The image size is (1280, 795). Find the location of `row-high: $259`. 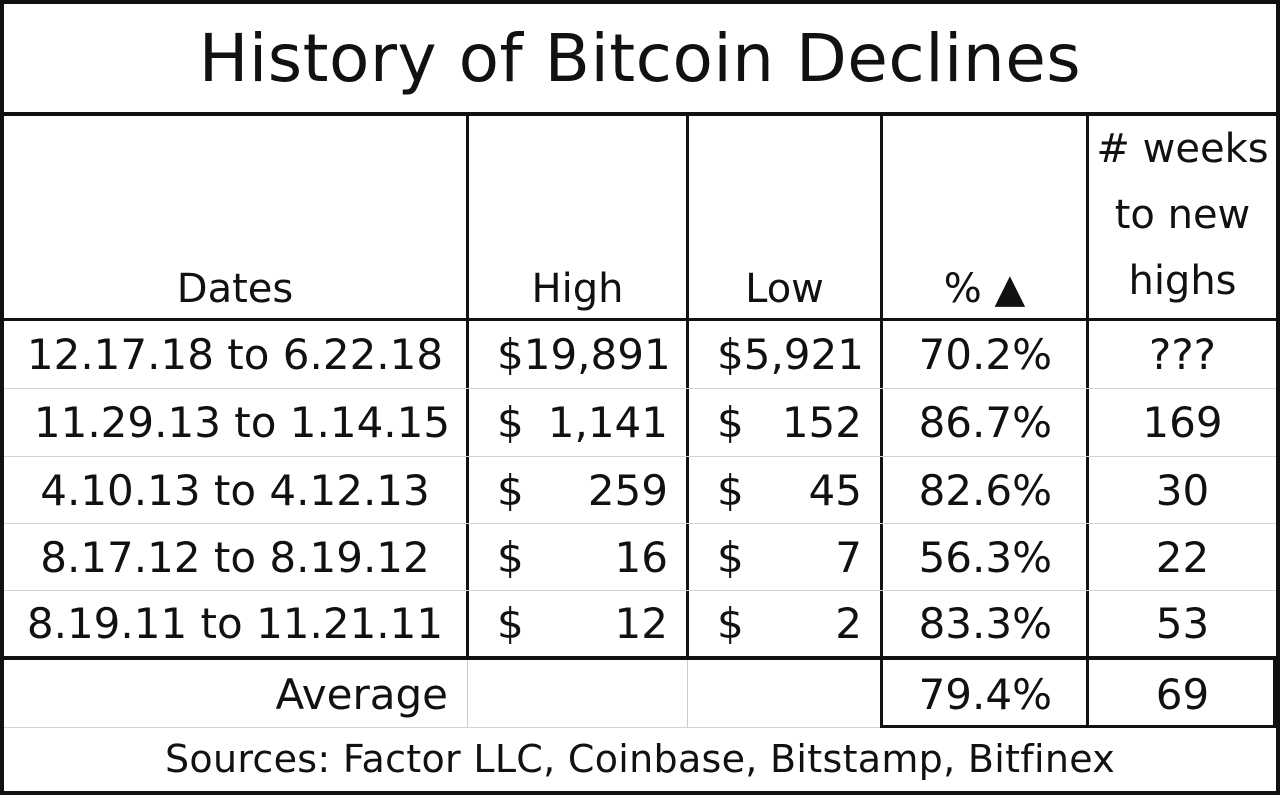

row-high: $259 is located at coordinates (577, 490).